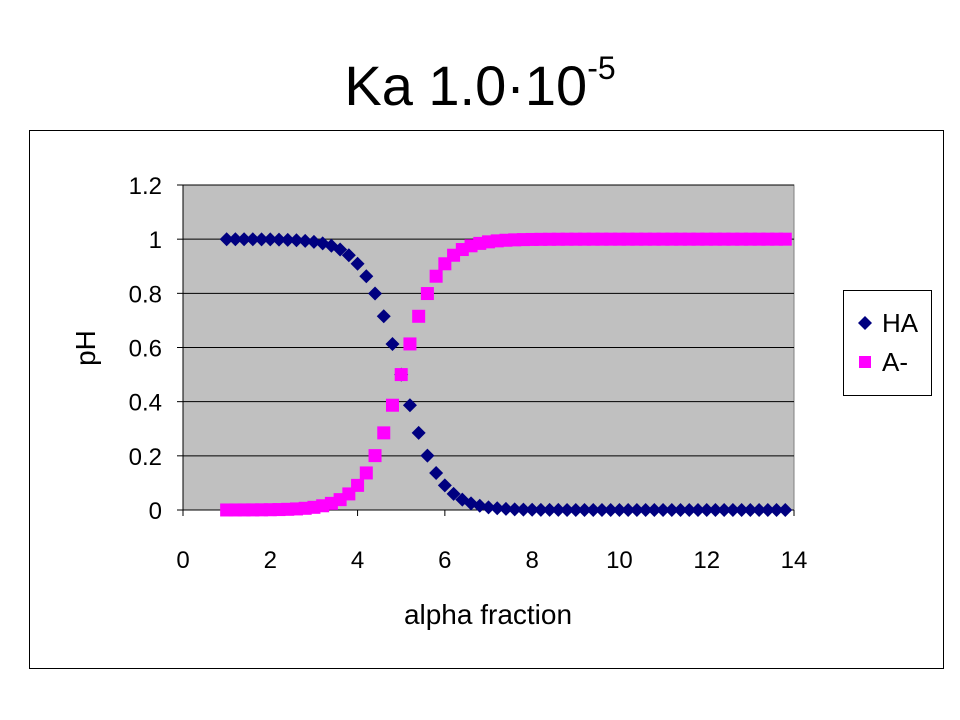 The height and width of the screenshot is (720, 960). What do you see at coordinates (601, 68) in the screenshot?
I see `title-superscript: -5` at bounding box center [601, 68].